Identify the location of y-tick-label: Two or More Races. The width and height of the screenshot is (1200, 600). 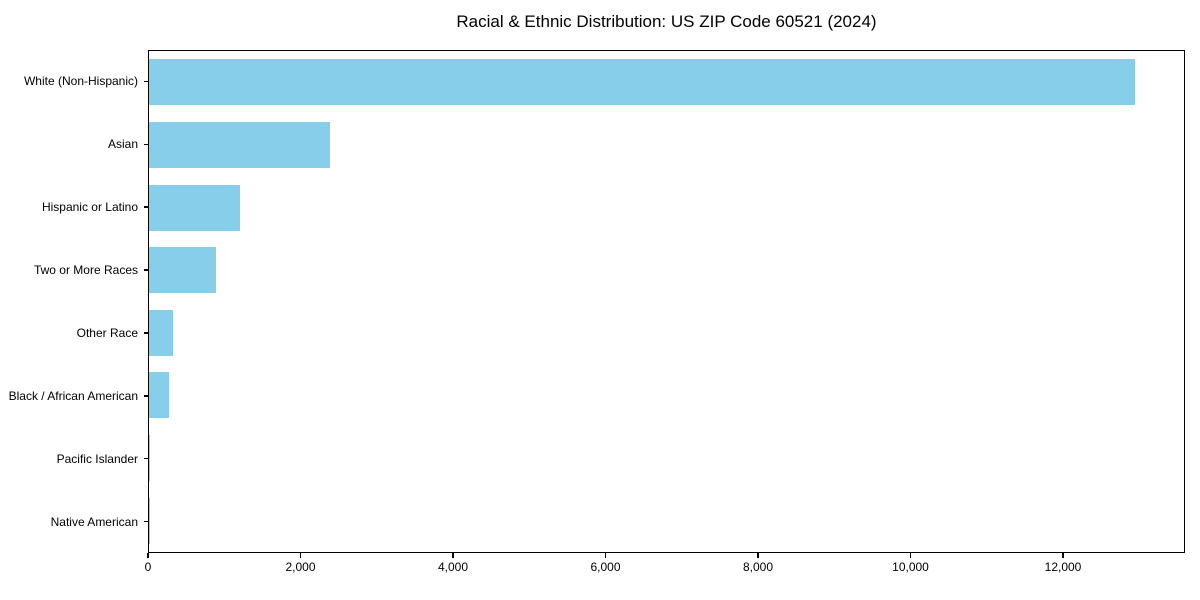
(85, 270).